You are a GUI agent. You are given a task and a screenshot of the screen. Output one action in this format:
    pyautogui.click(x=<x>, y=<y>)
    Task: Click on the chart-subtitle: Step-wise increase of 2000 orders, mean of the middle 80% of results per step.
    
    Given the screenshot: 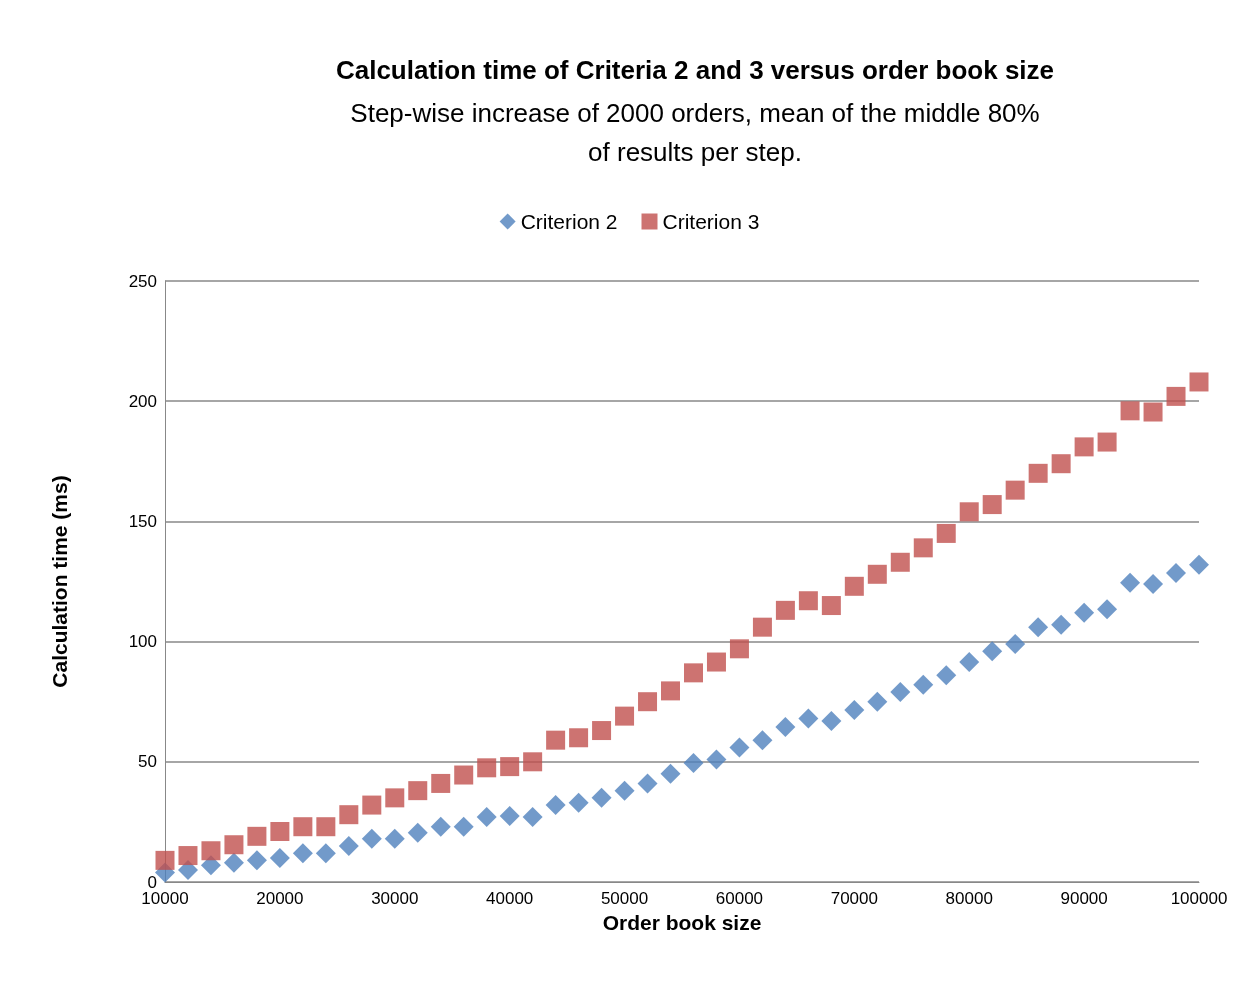 What is the action you would take?
    pyautogui.click(x=695, y=132)
    